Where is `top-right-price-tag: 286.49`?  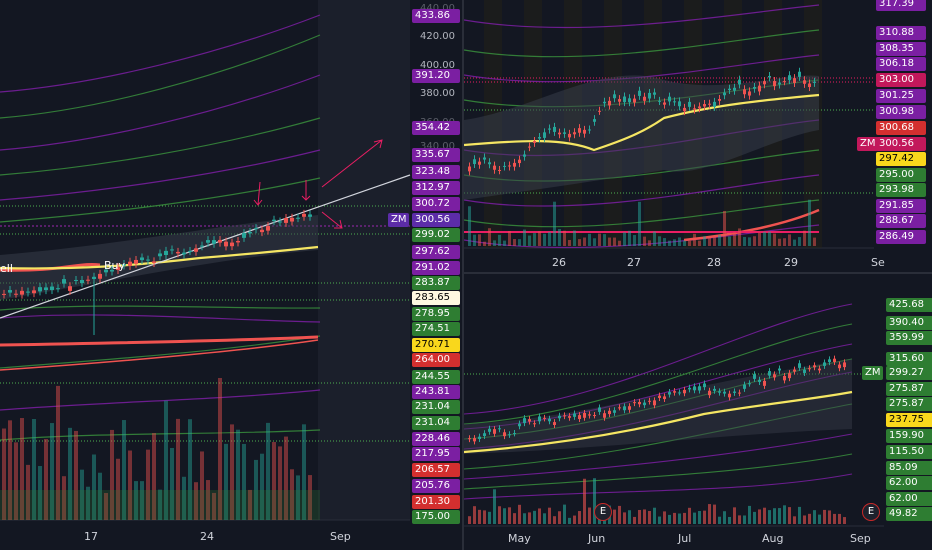 top-right-price-tag: 286.49 is located at coordinates (901, 237).